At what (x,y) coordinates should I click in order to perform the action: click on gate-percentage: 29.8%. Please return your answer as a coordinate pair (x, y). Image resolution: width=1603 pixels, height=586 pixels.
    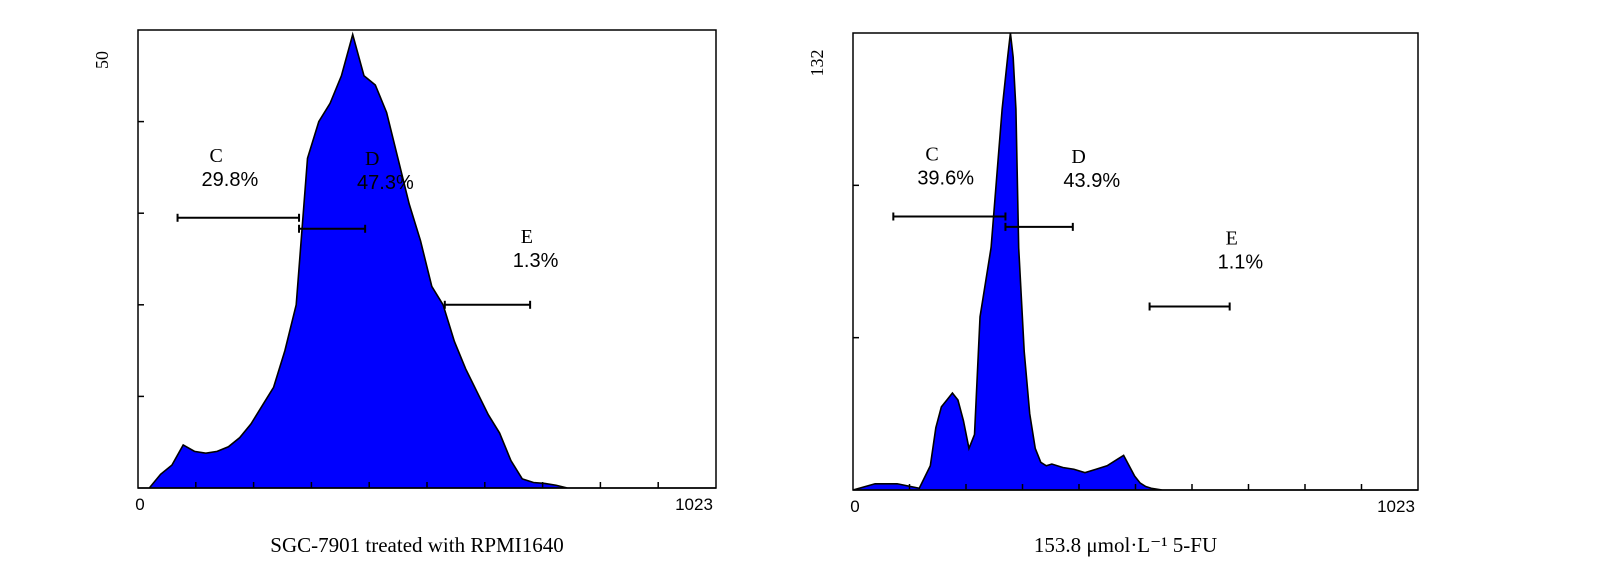
    Looking at the image, I should click on (230, 180).